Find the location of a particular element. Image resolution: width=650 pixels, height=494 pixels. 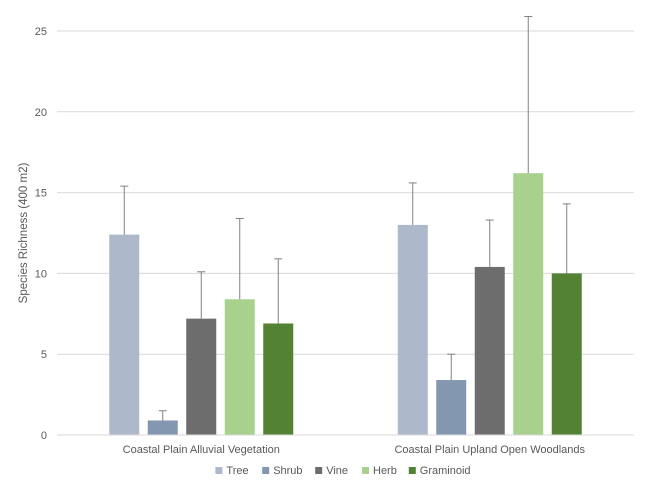

y-tick-label: 15 is located at coordinates (41, 194).